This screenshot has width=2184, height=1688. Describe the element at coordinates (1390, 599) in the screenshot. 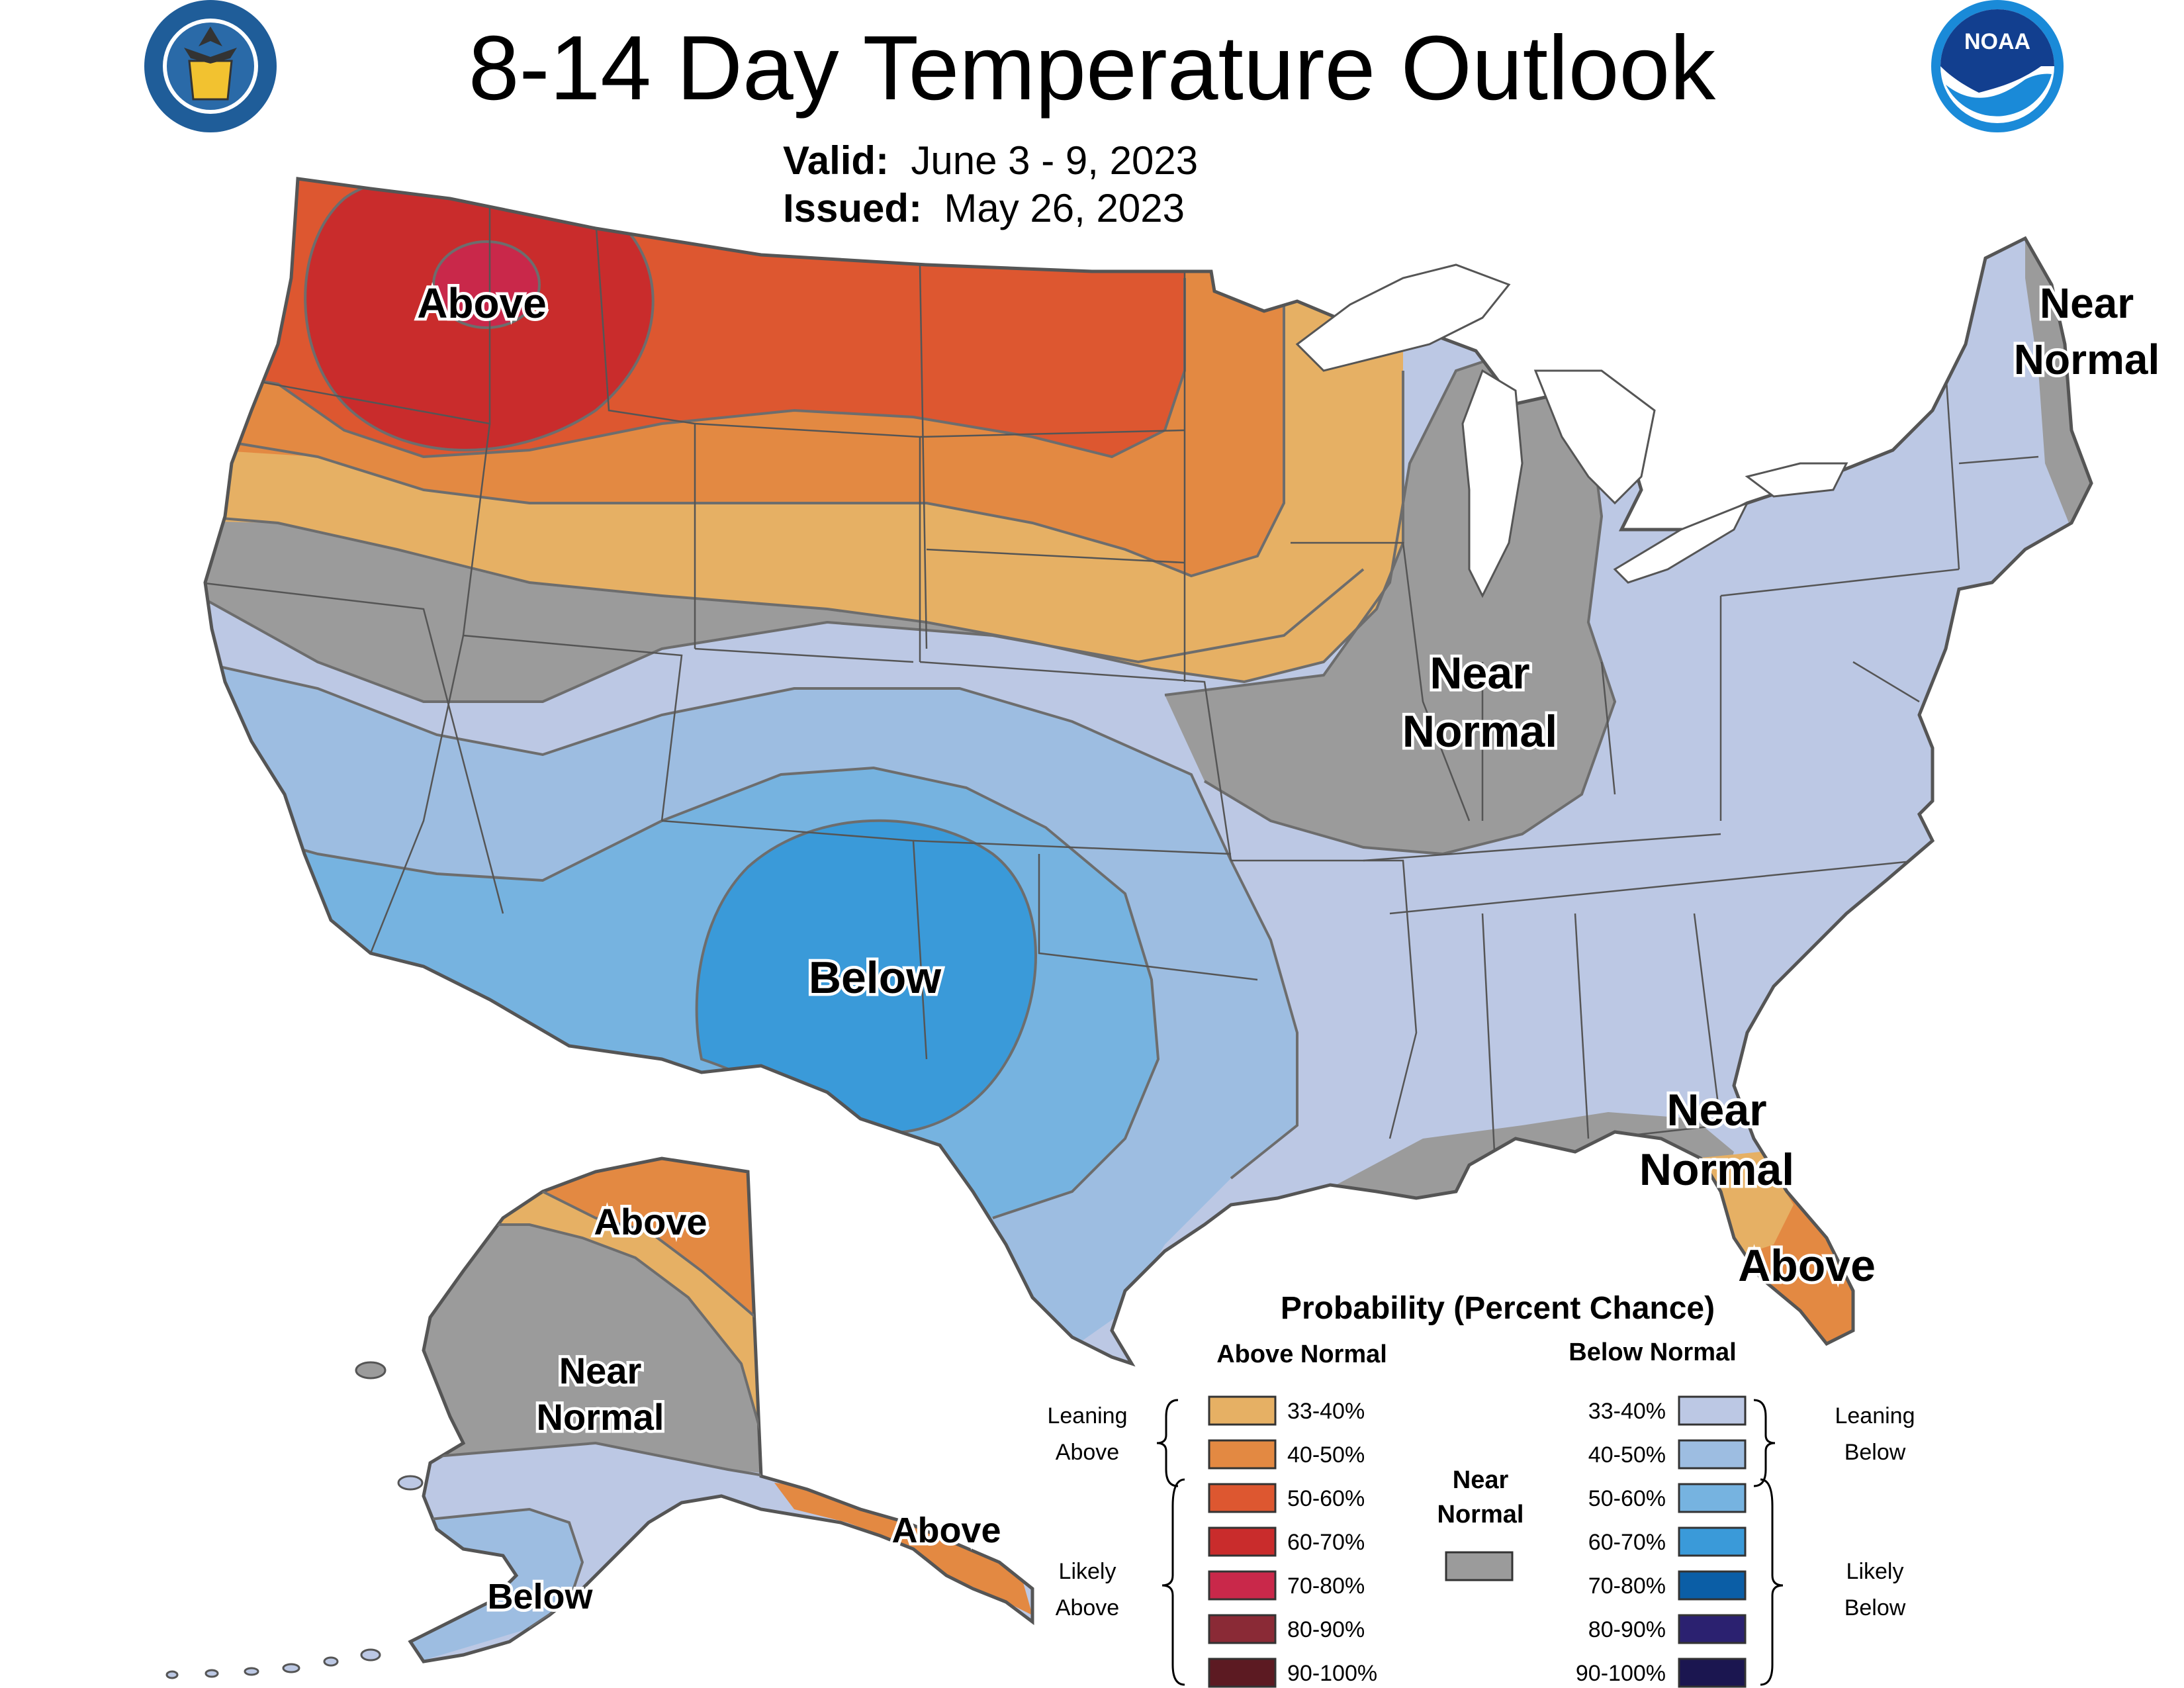

I see `contour-midwest-near` at that location.